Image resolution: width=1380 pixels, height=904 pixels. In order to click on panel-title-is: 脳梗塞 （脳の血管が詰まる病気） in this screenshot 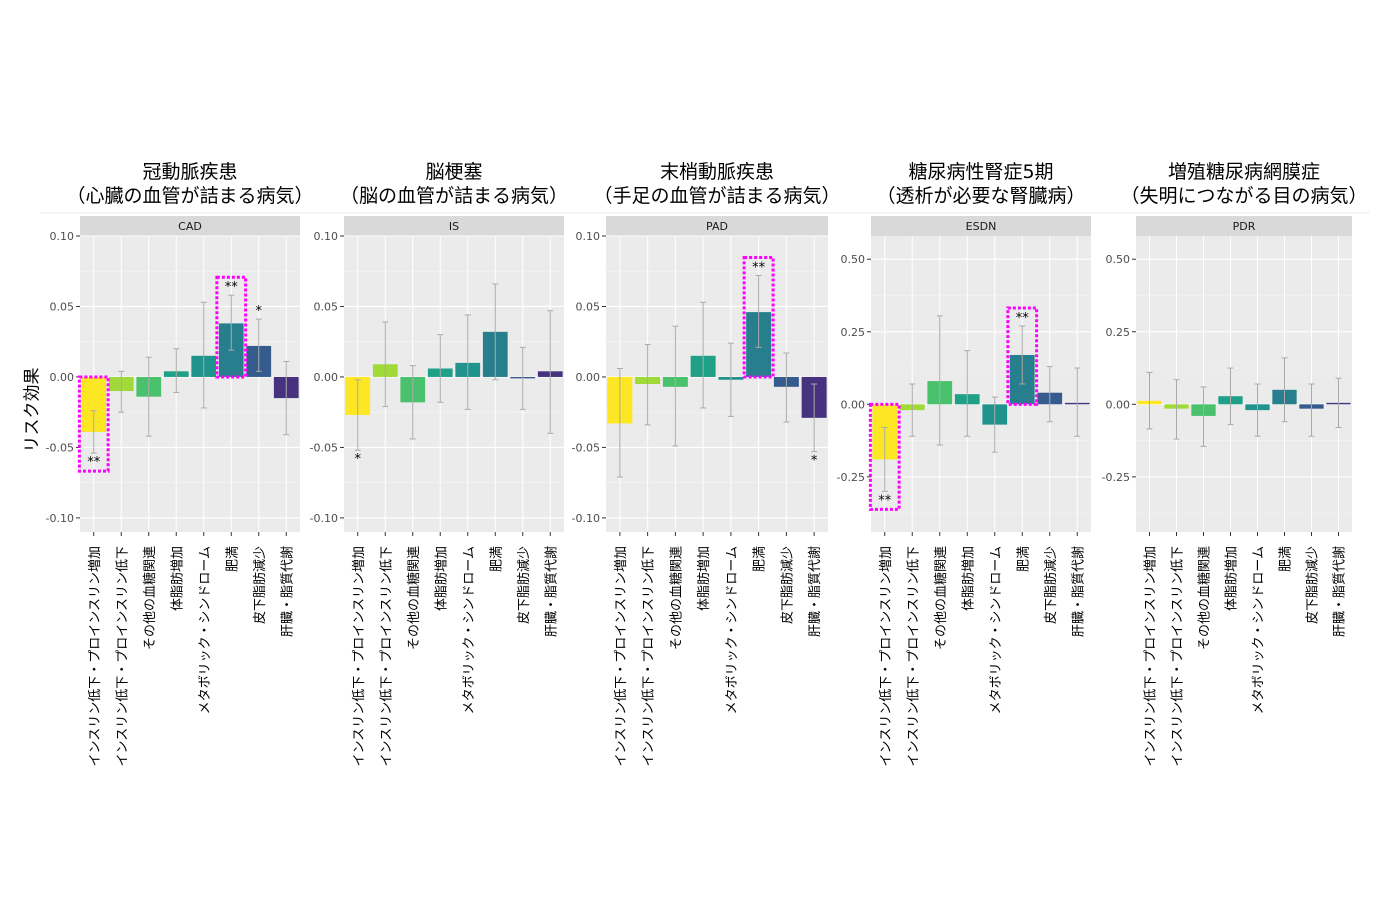, I will do `click(454, 184)`.